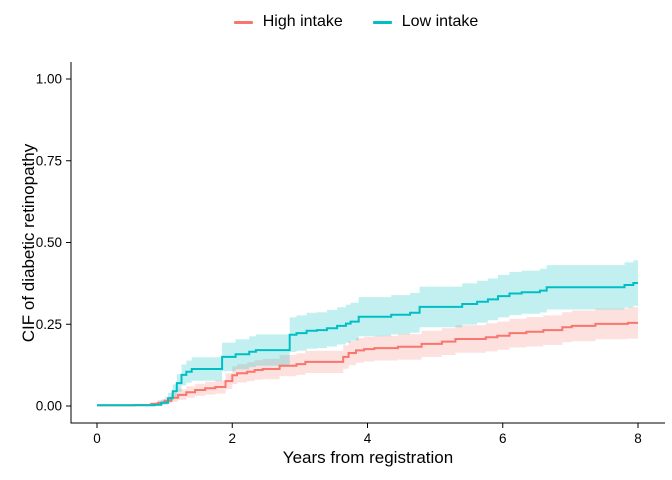  What do you see at coordinates (243, 22) in the screenshot?
I see `high-intake-line-swatch` at bounding box center [243, 22].